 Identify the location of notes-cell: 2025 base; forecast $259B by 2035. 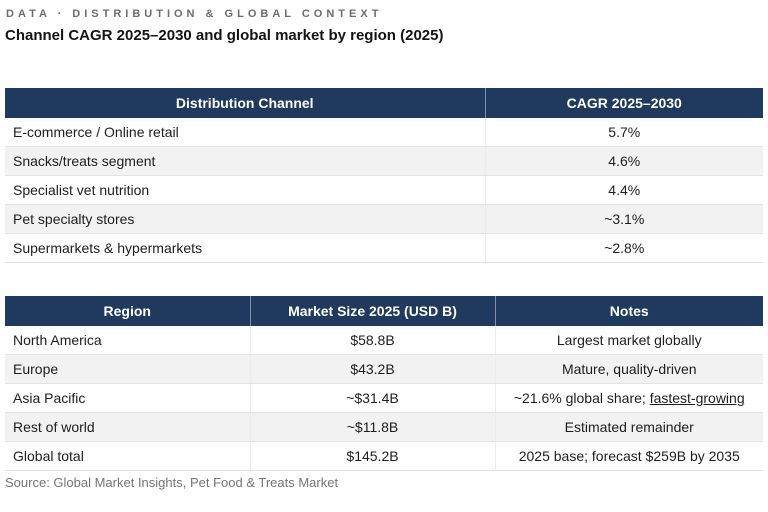
(629, 456).